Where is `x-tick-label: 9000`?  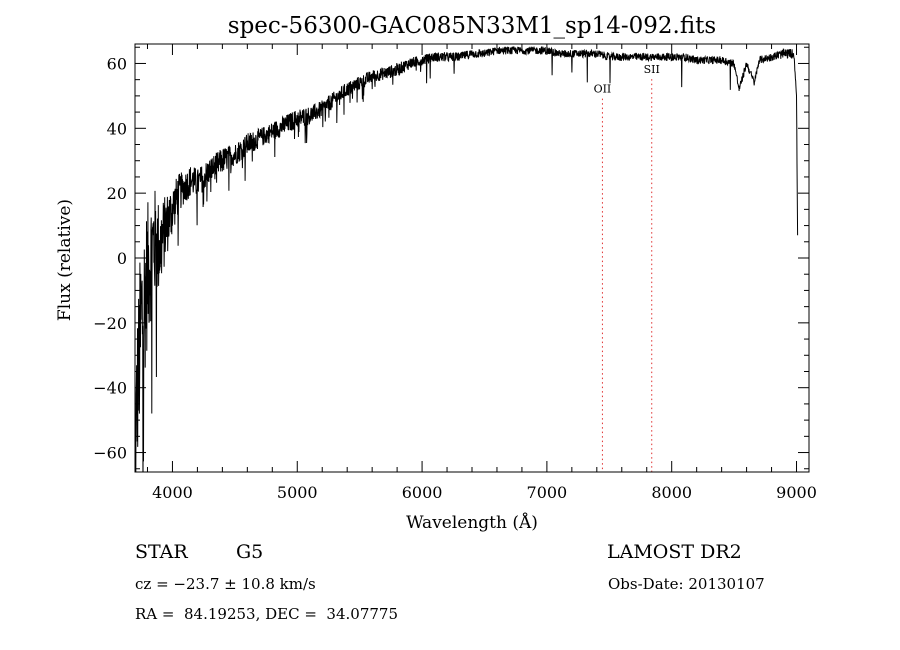
x-tick-label: 9000 is located at coordinates (796, 492).